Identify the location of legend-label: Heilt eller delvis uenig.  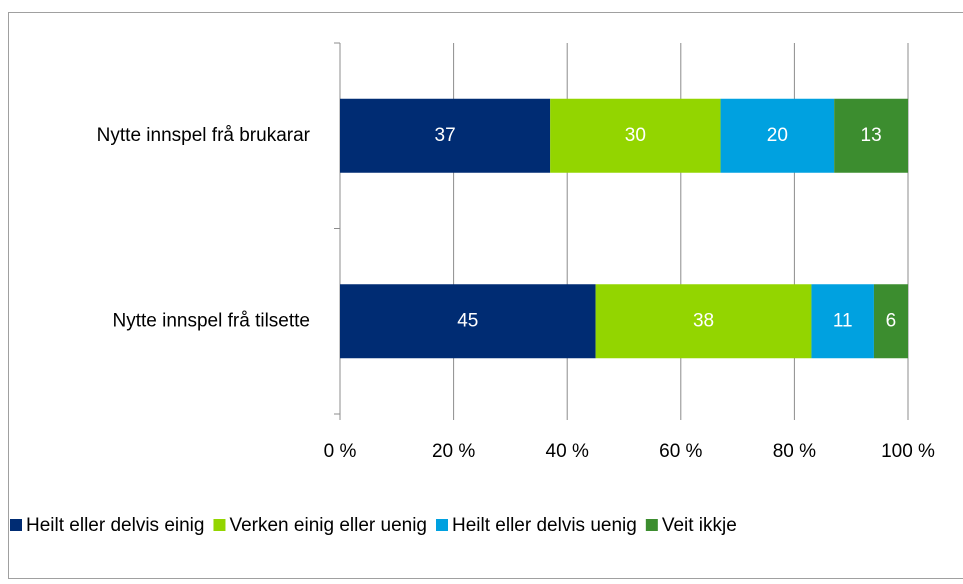
(544, 525).